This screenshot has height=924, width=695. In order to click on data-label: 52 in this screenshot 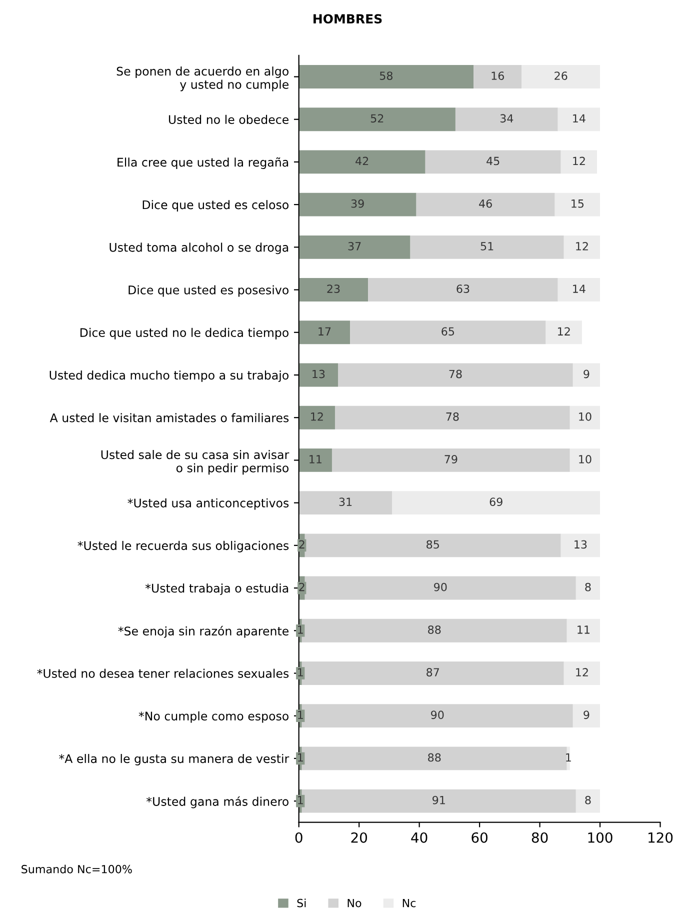, I will do `click(377, 118)`.